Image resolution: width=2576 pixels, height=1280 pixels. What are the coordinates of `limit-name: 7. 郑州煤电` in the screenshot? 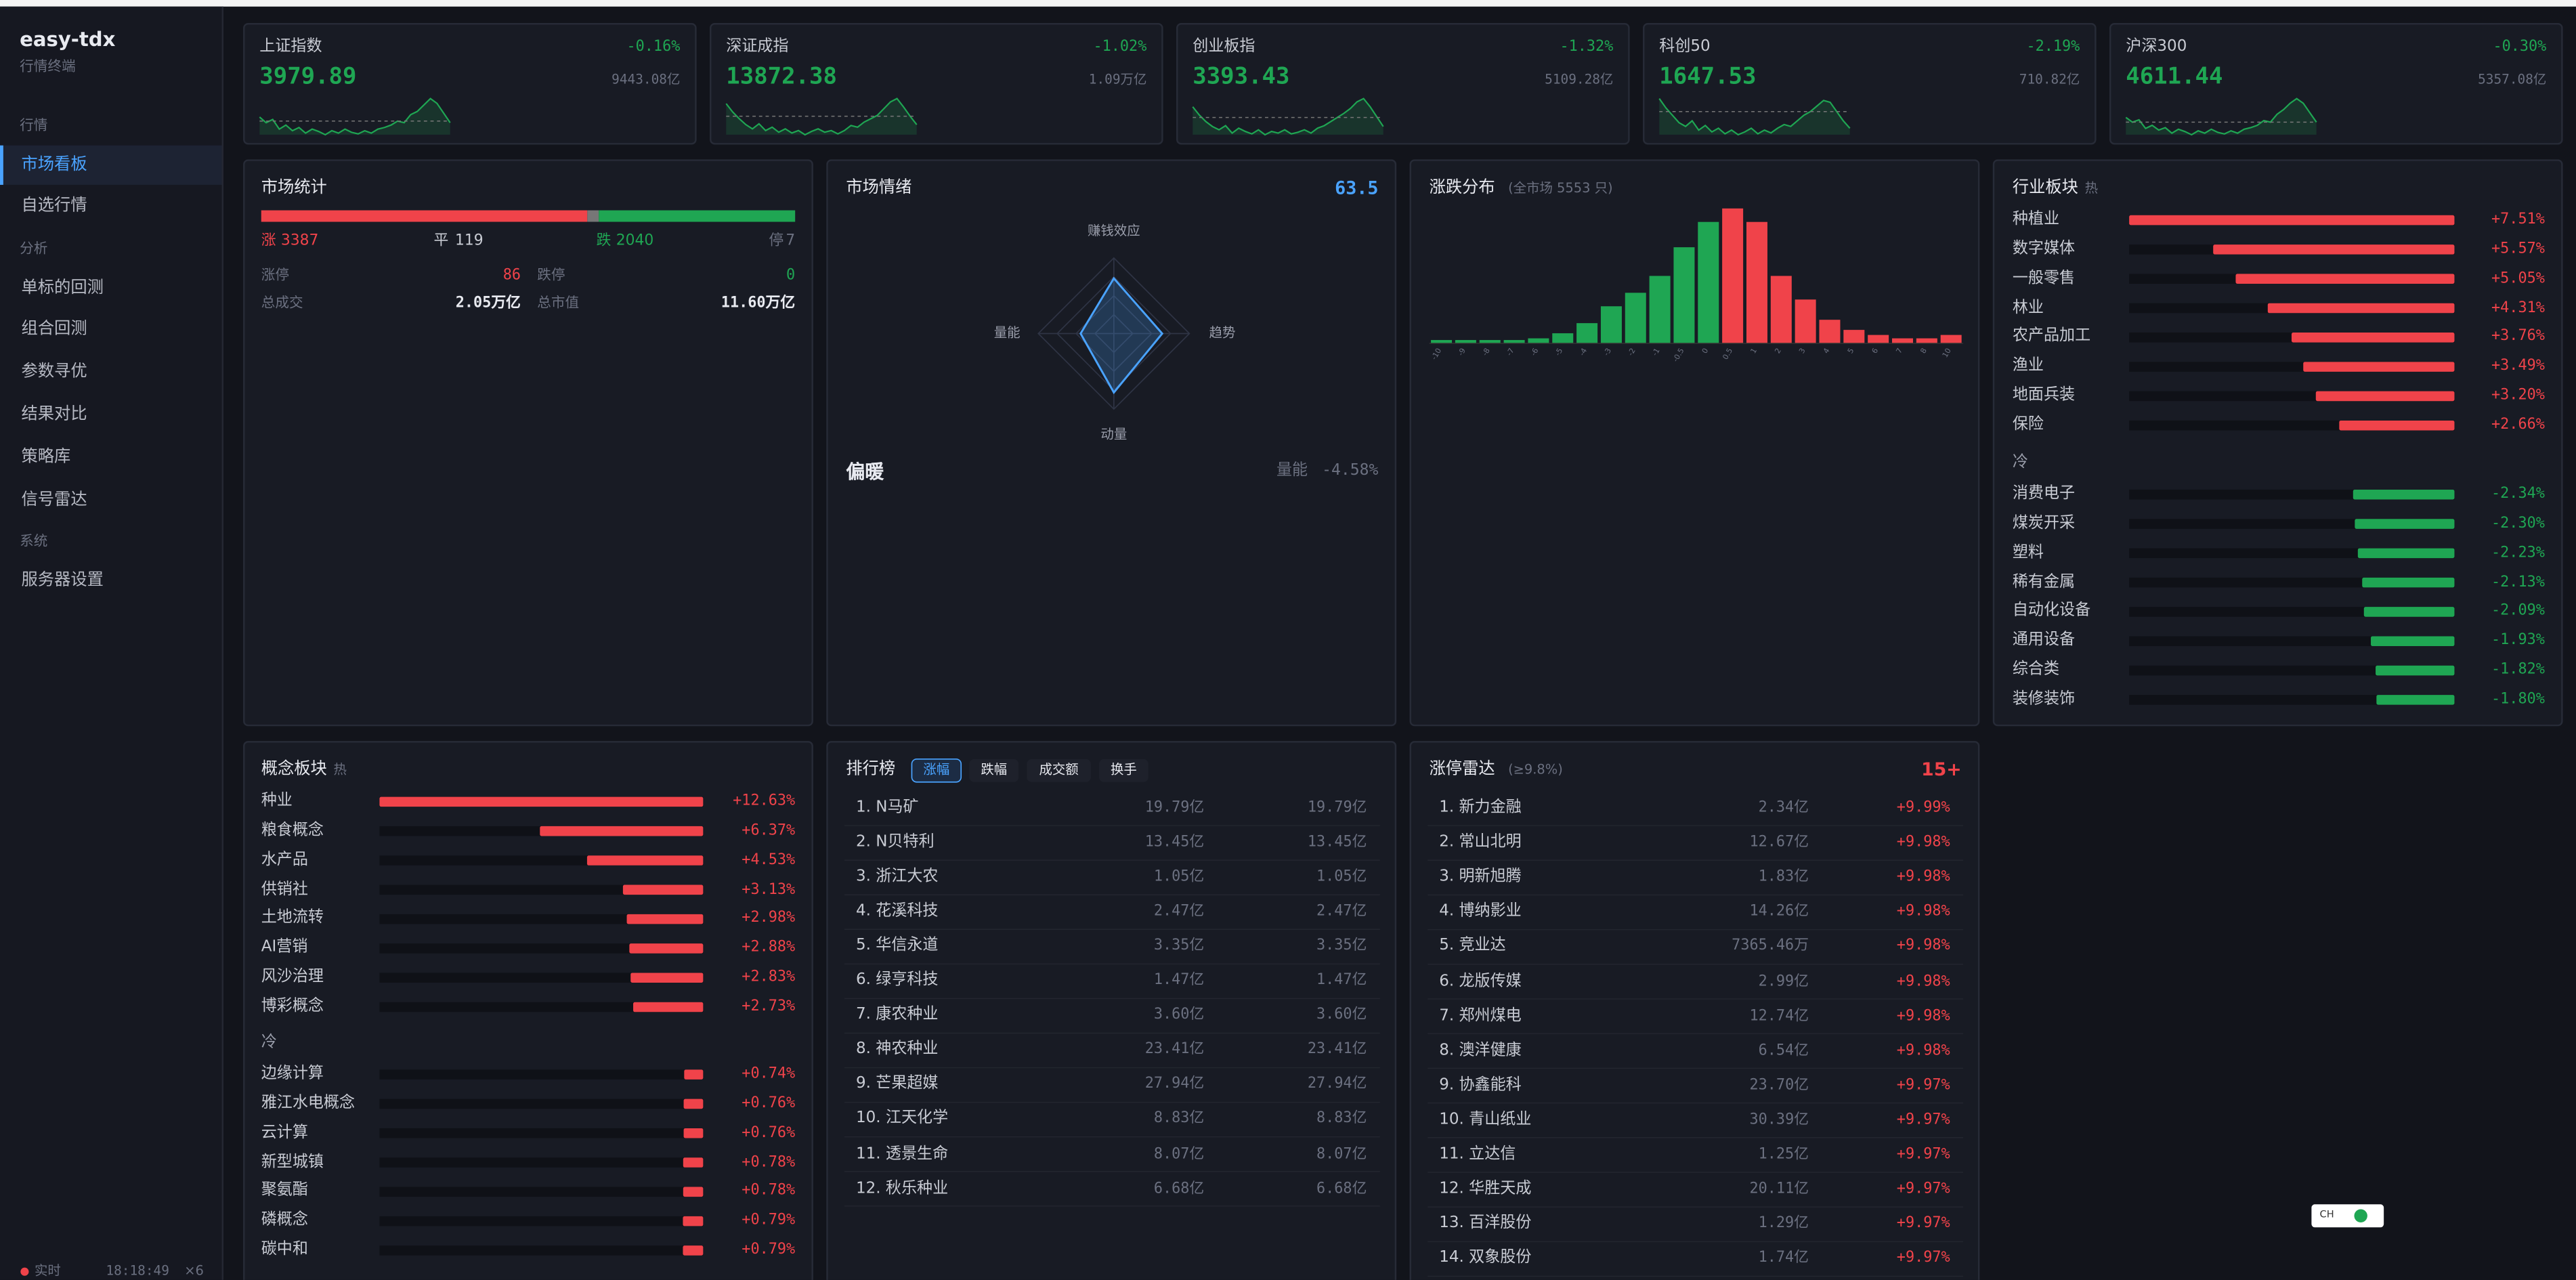 It's located at (1480, 1015).